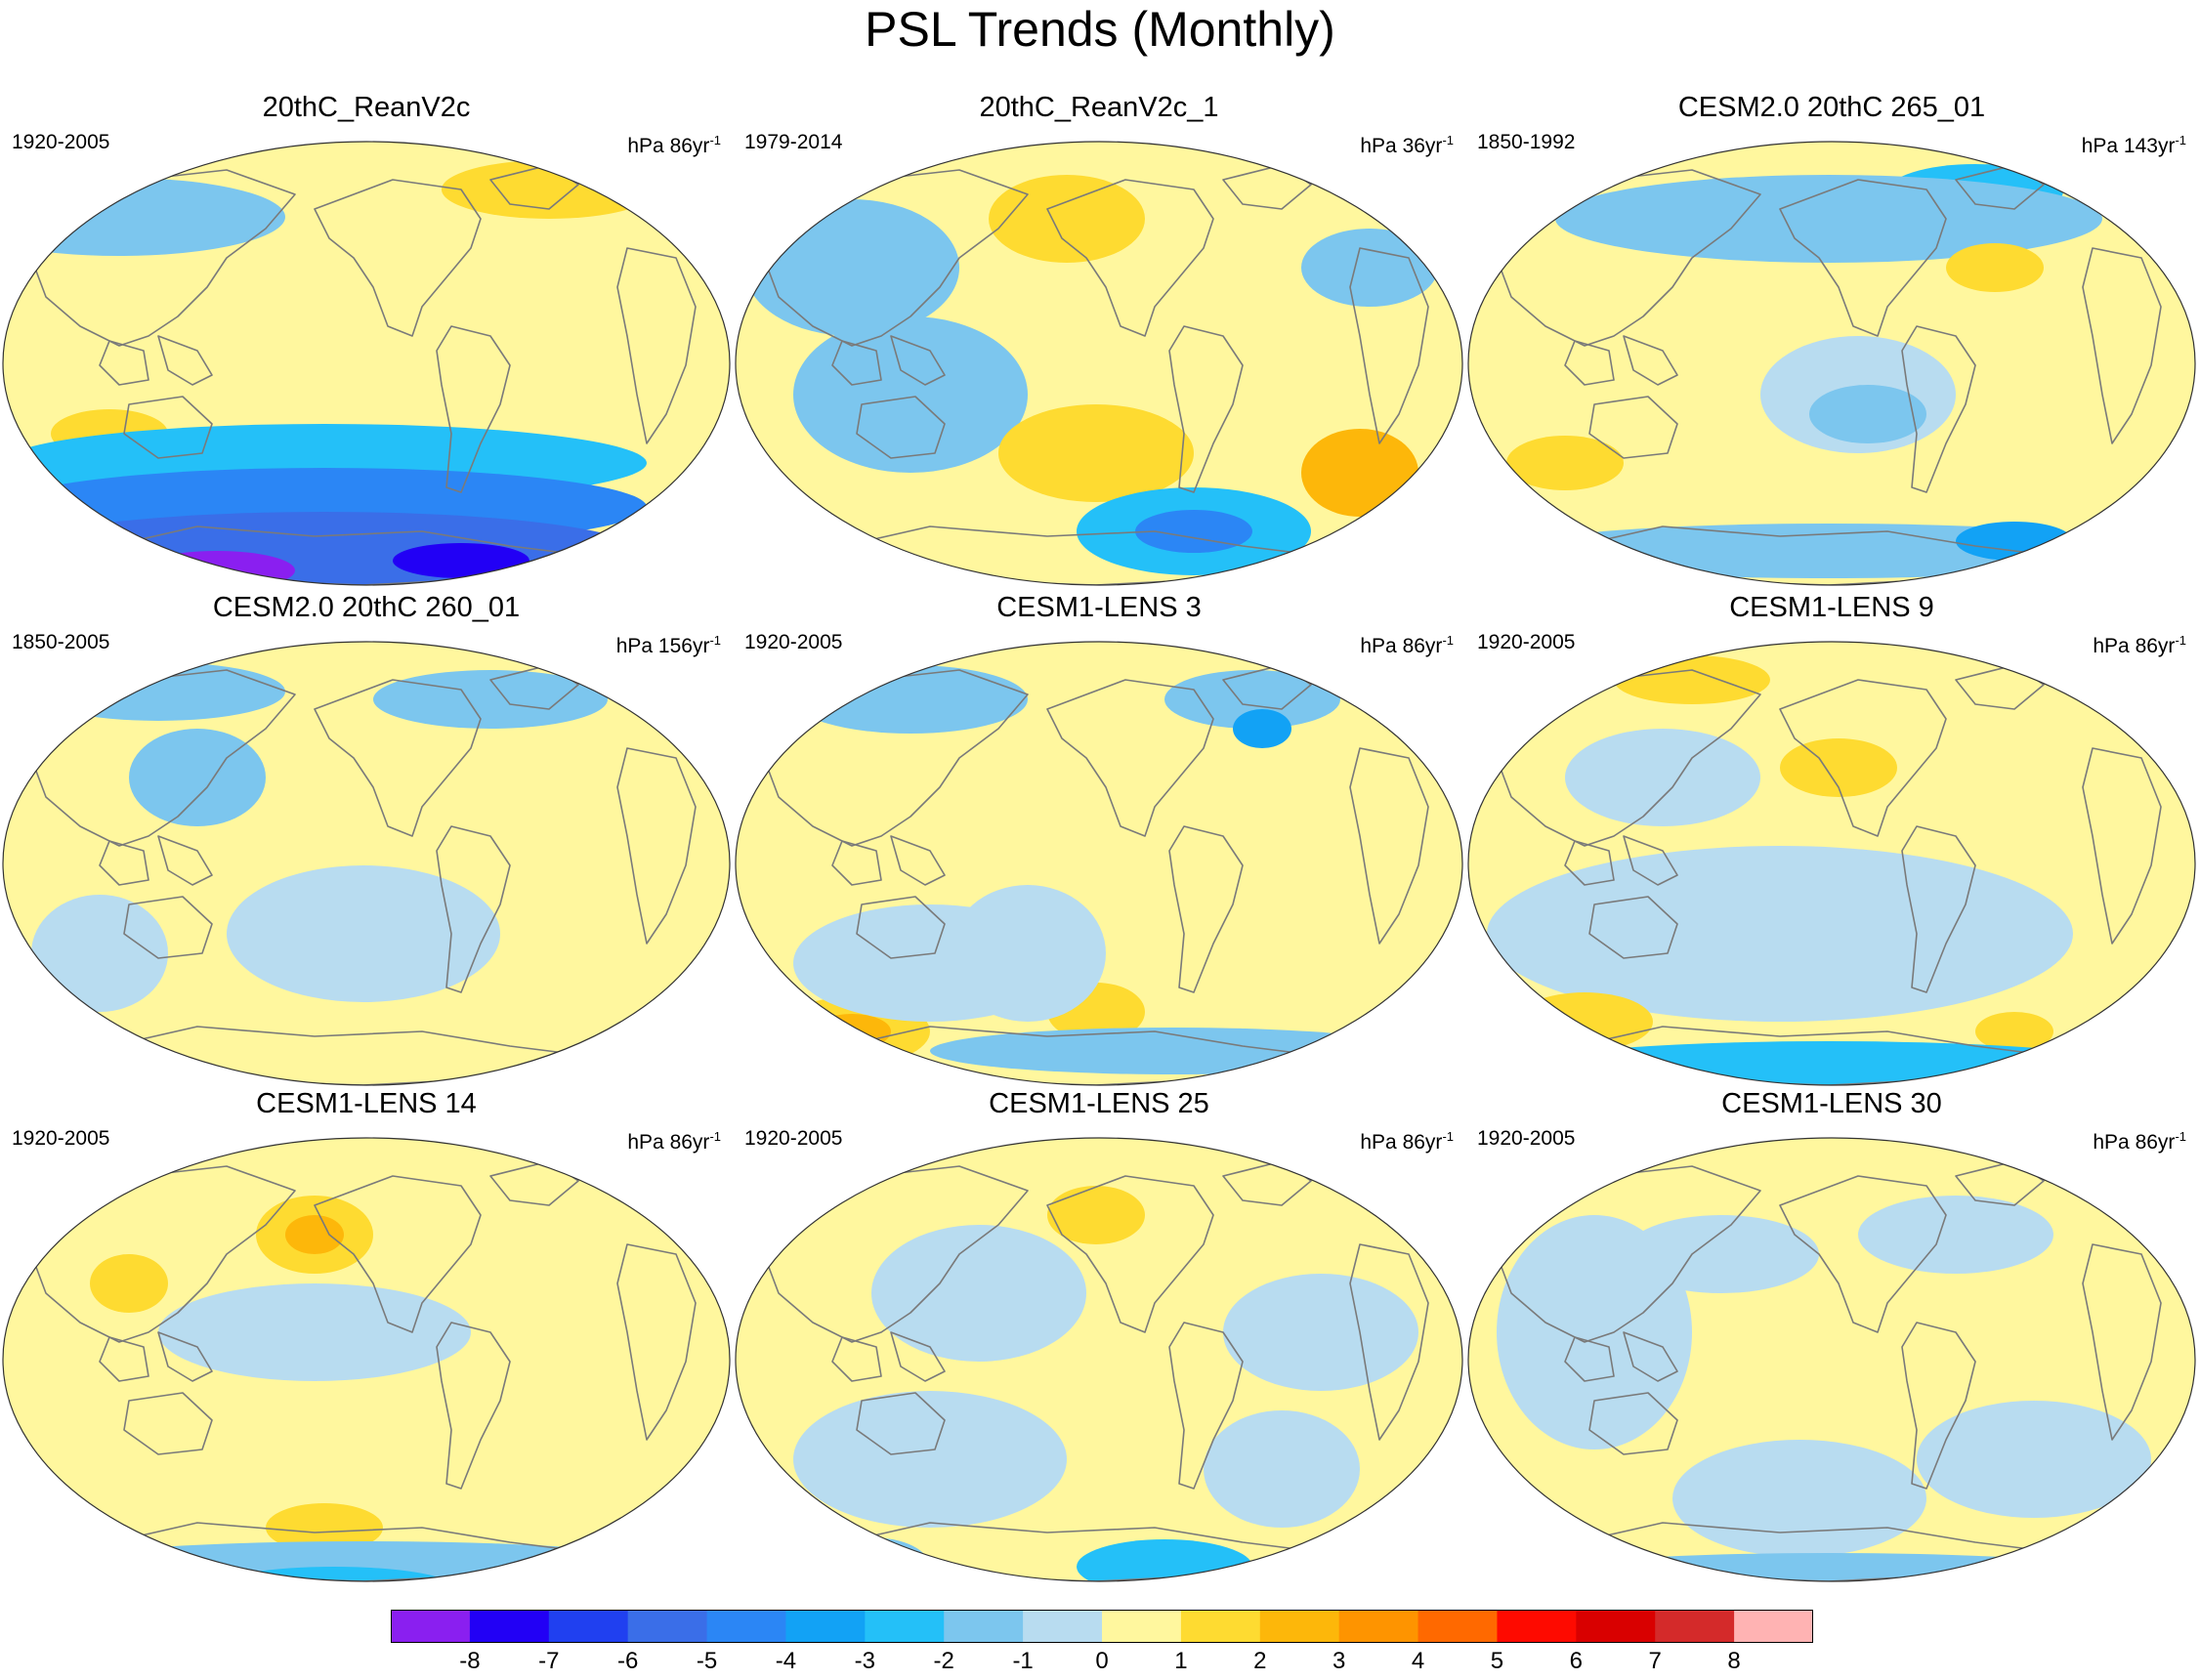  I want to click on map-panel: 20thC_ReanV2c_1 1979-2014 hPa 36yr-1, so click(1099, 339).